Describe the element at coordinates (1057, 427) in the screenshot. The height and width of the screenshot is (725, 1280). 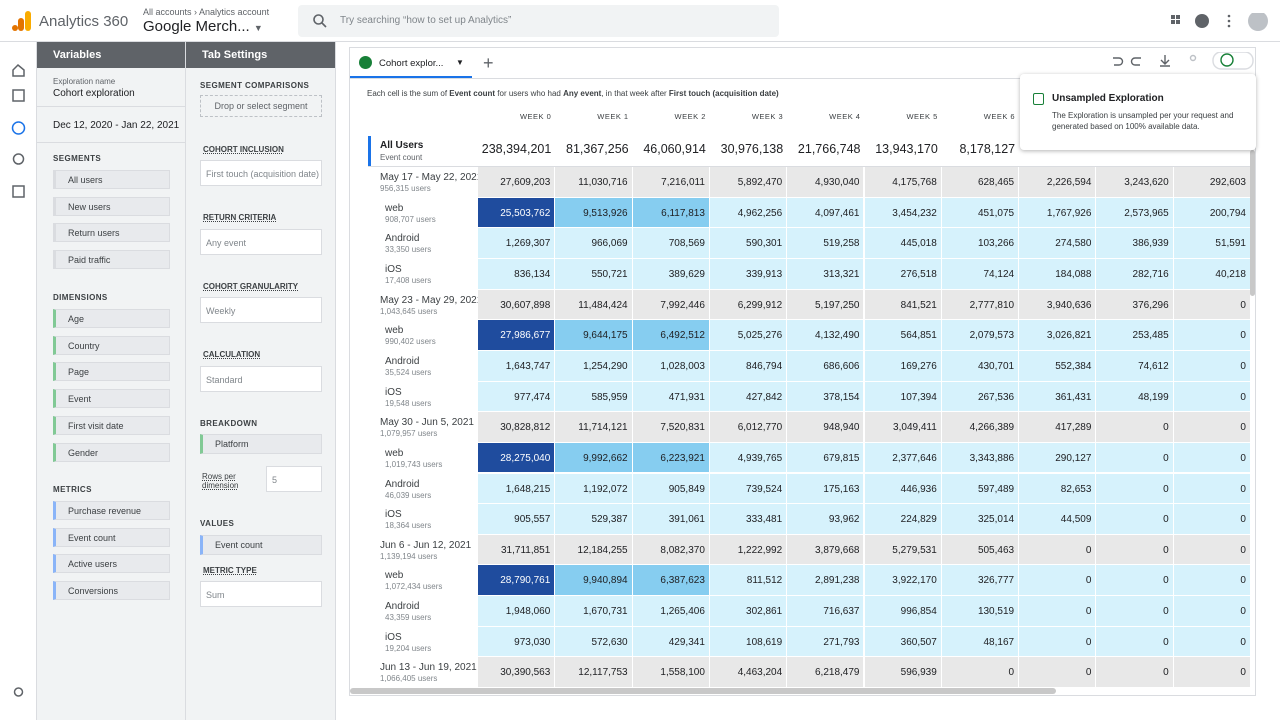
I see `cell: 417,289` at that location.